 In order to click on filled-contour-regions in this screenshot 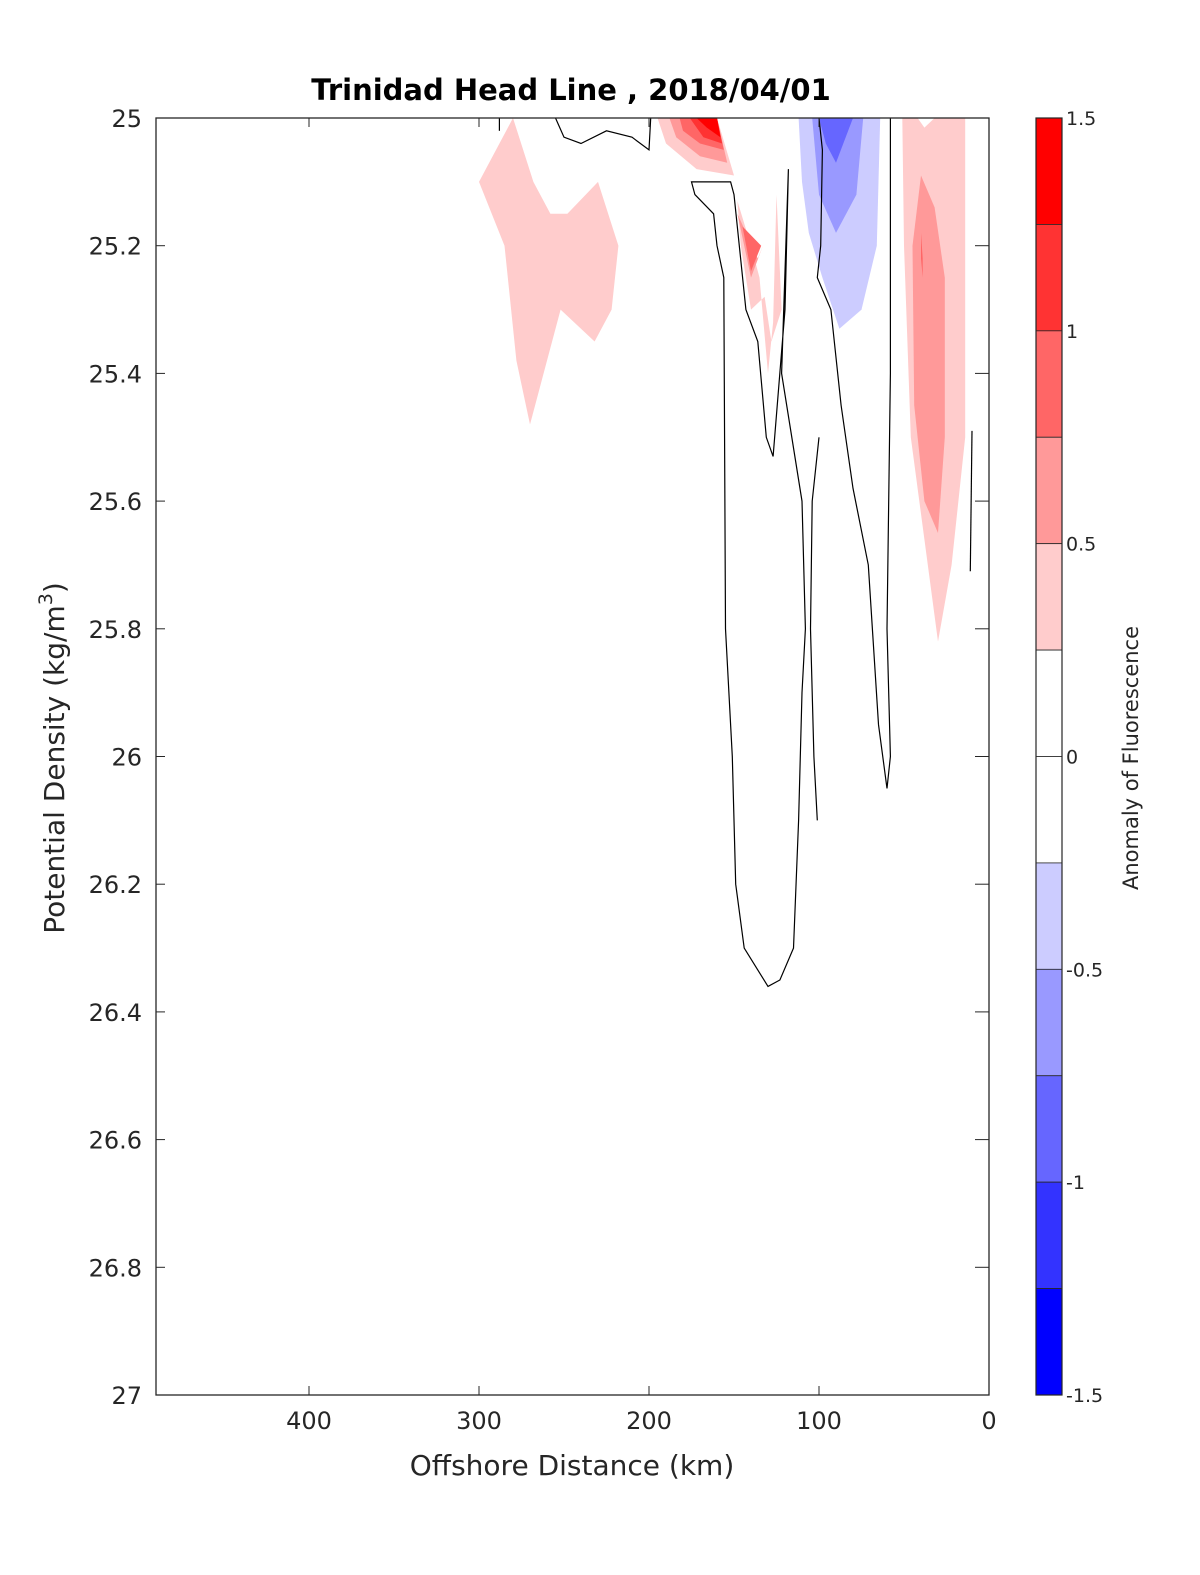, I will do `click(722, 380)`.